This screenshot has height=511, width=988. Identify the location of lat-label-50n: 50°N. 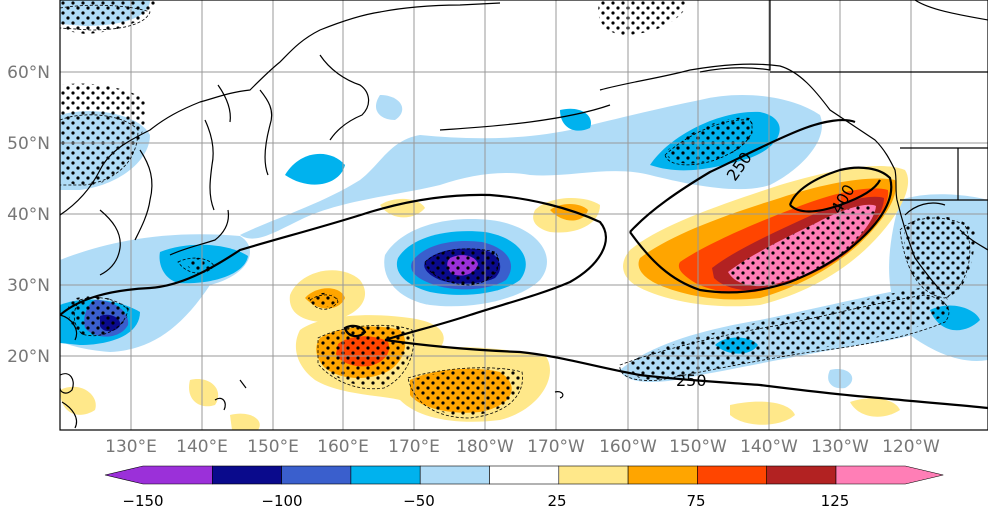
(28, 144).